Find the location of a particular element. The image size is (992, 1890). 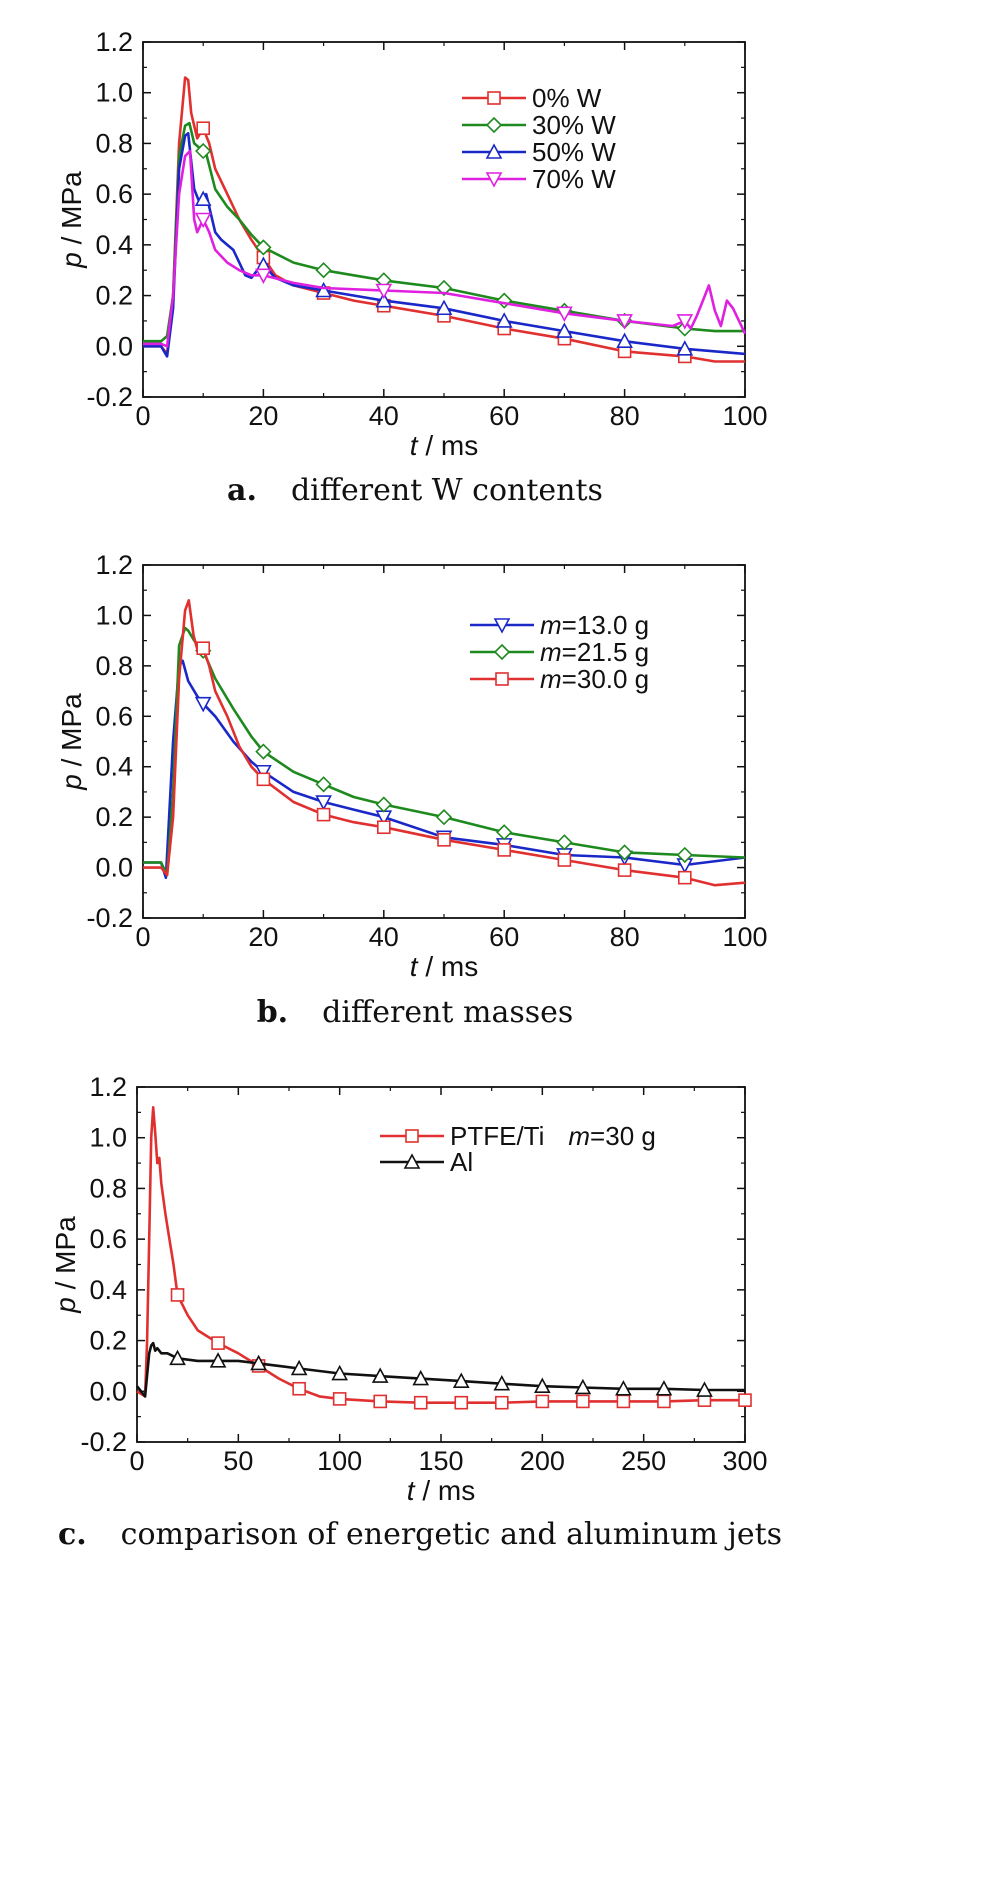

legend-label-value: =13.0 g is located at coordinates (605, 625).